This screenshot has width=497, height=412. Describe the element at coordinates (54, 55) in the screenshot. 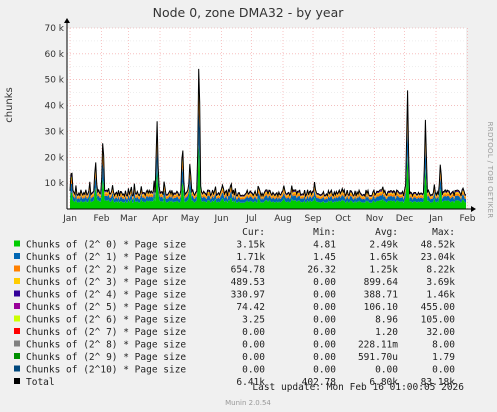

I see `y-tick-label: 60 k` at that location.